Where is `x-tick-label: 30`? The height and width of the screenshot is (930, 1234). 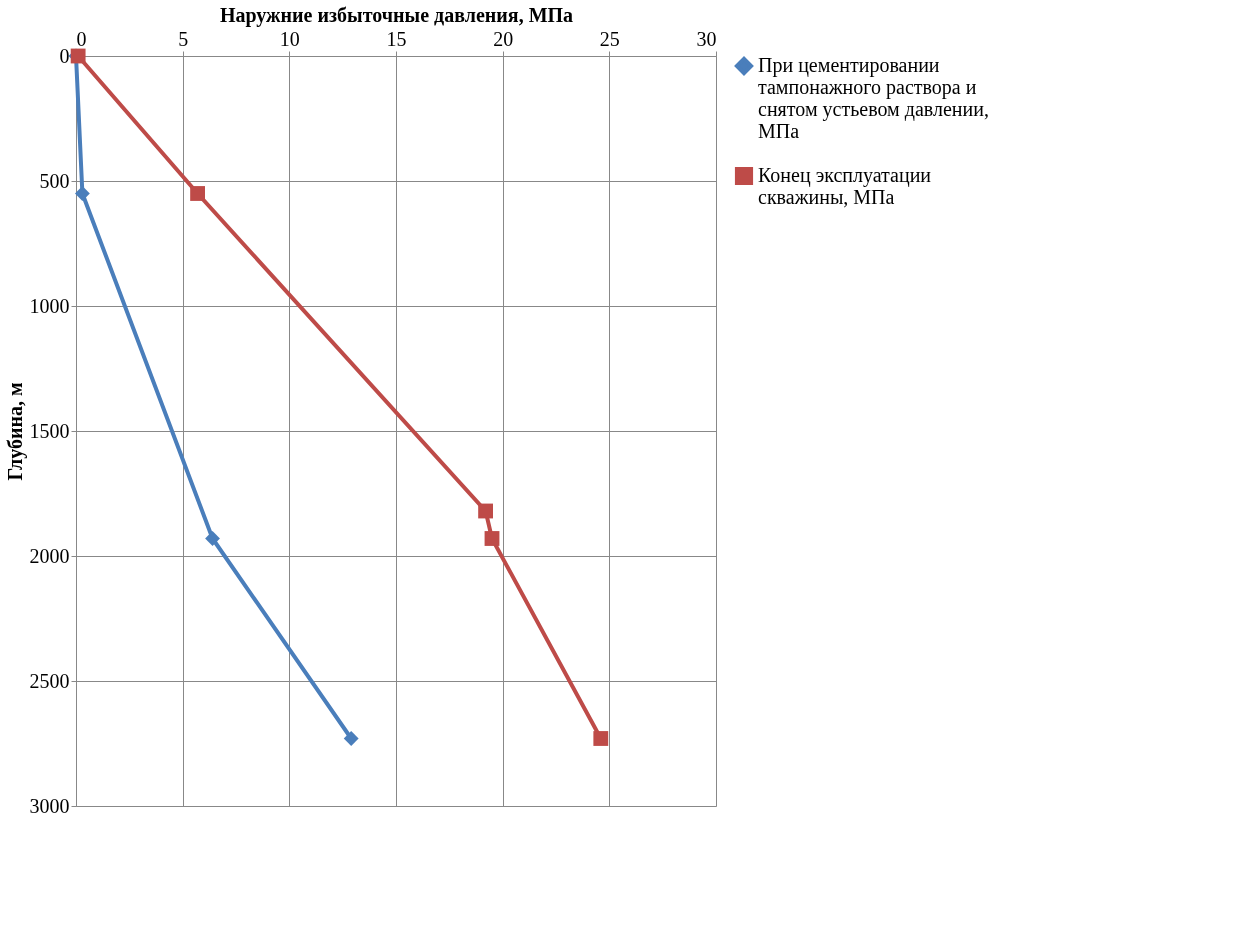 x-tick-label: 30 is located at coordinates (706, 38).